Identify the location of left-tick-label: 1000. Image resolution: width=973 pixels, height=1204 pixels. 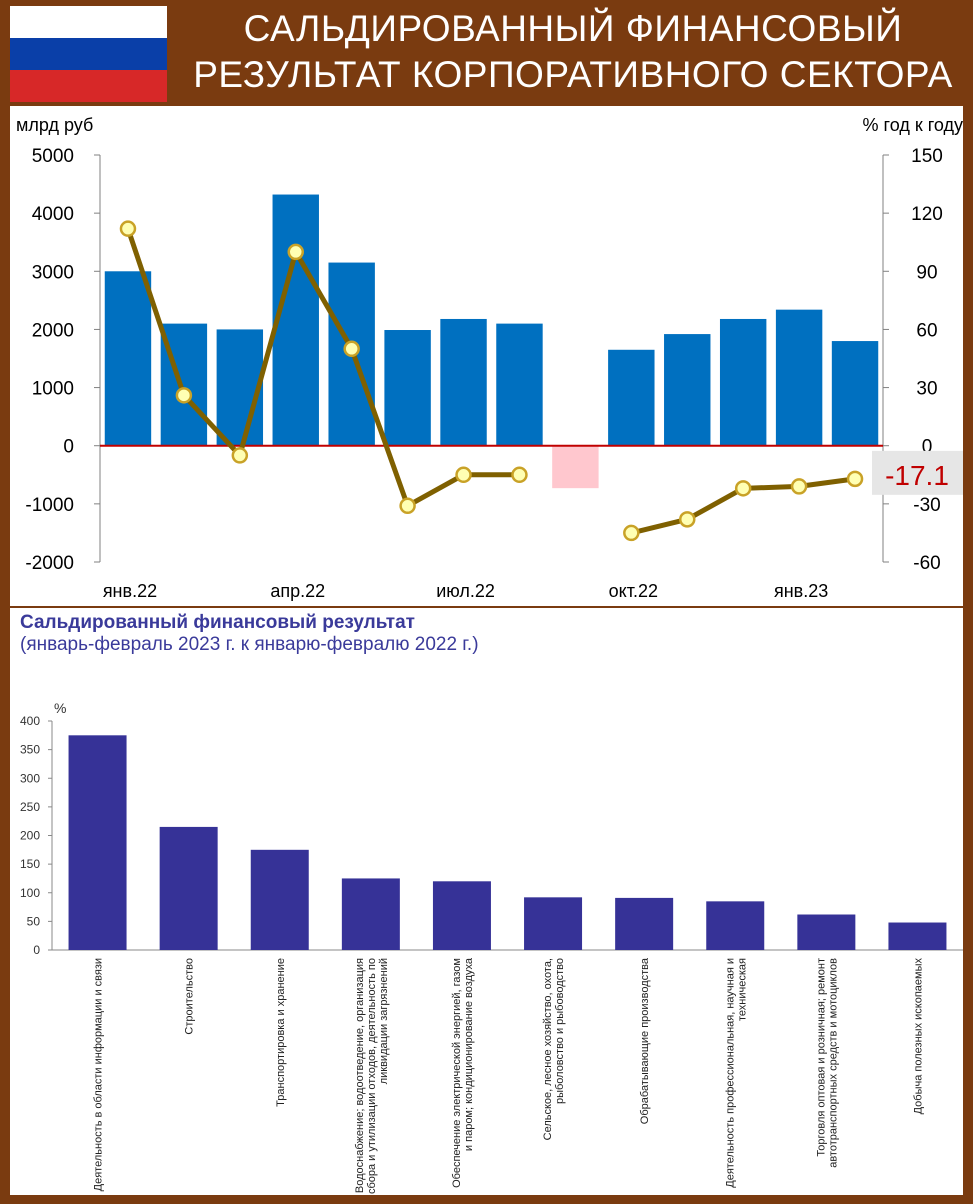
(53, 389).